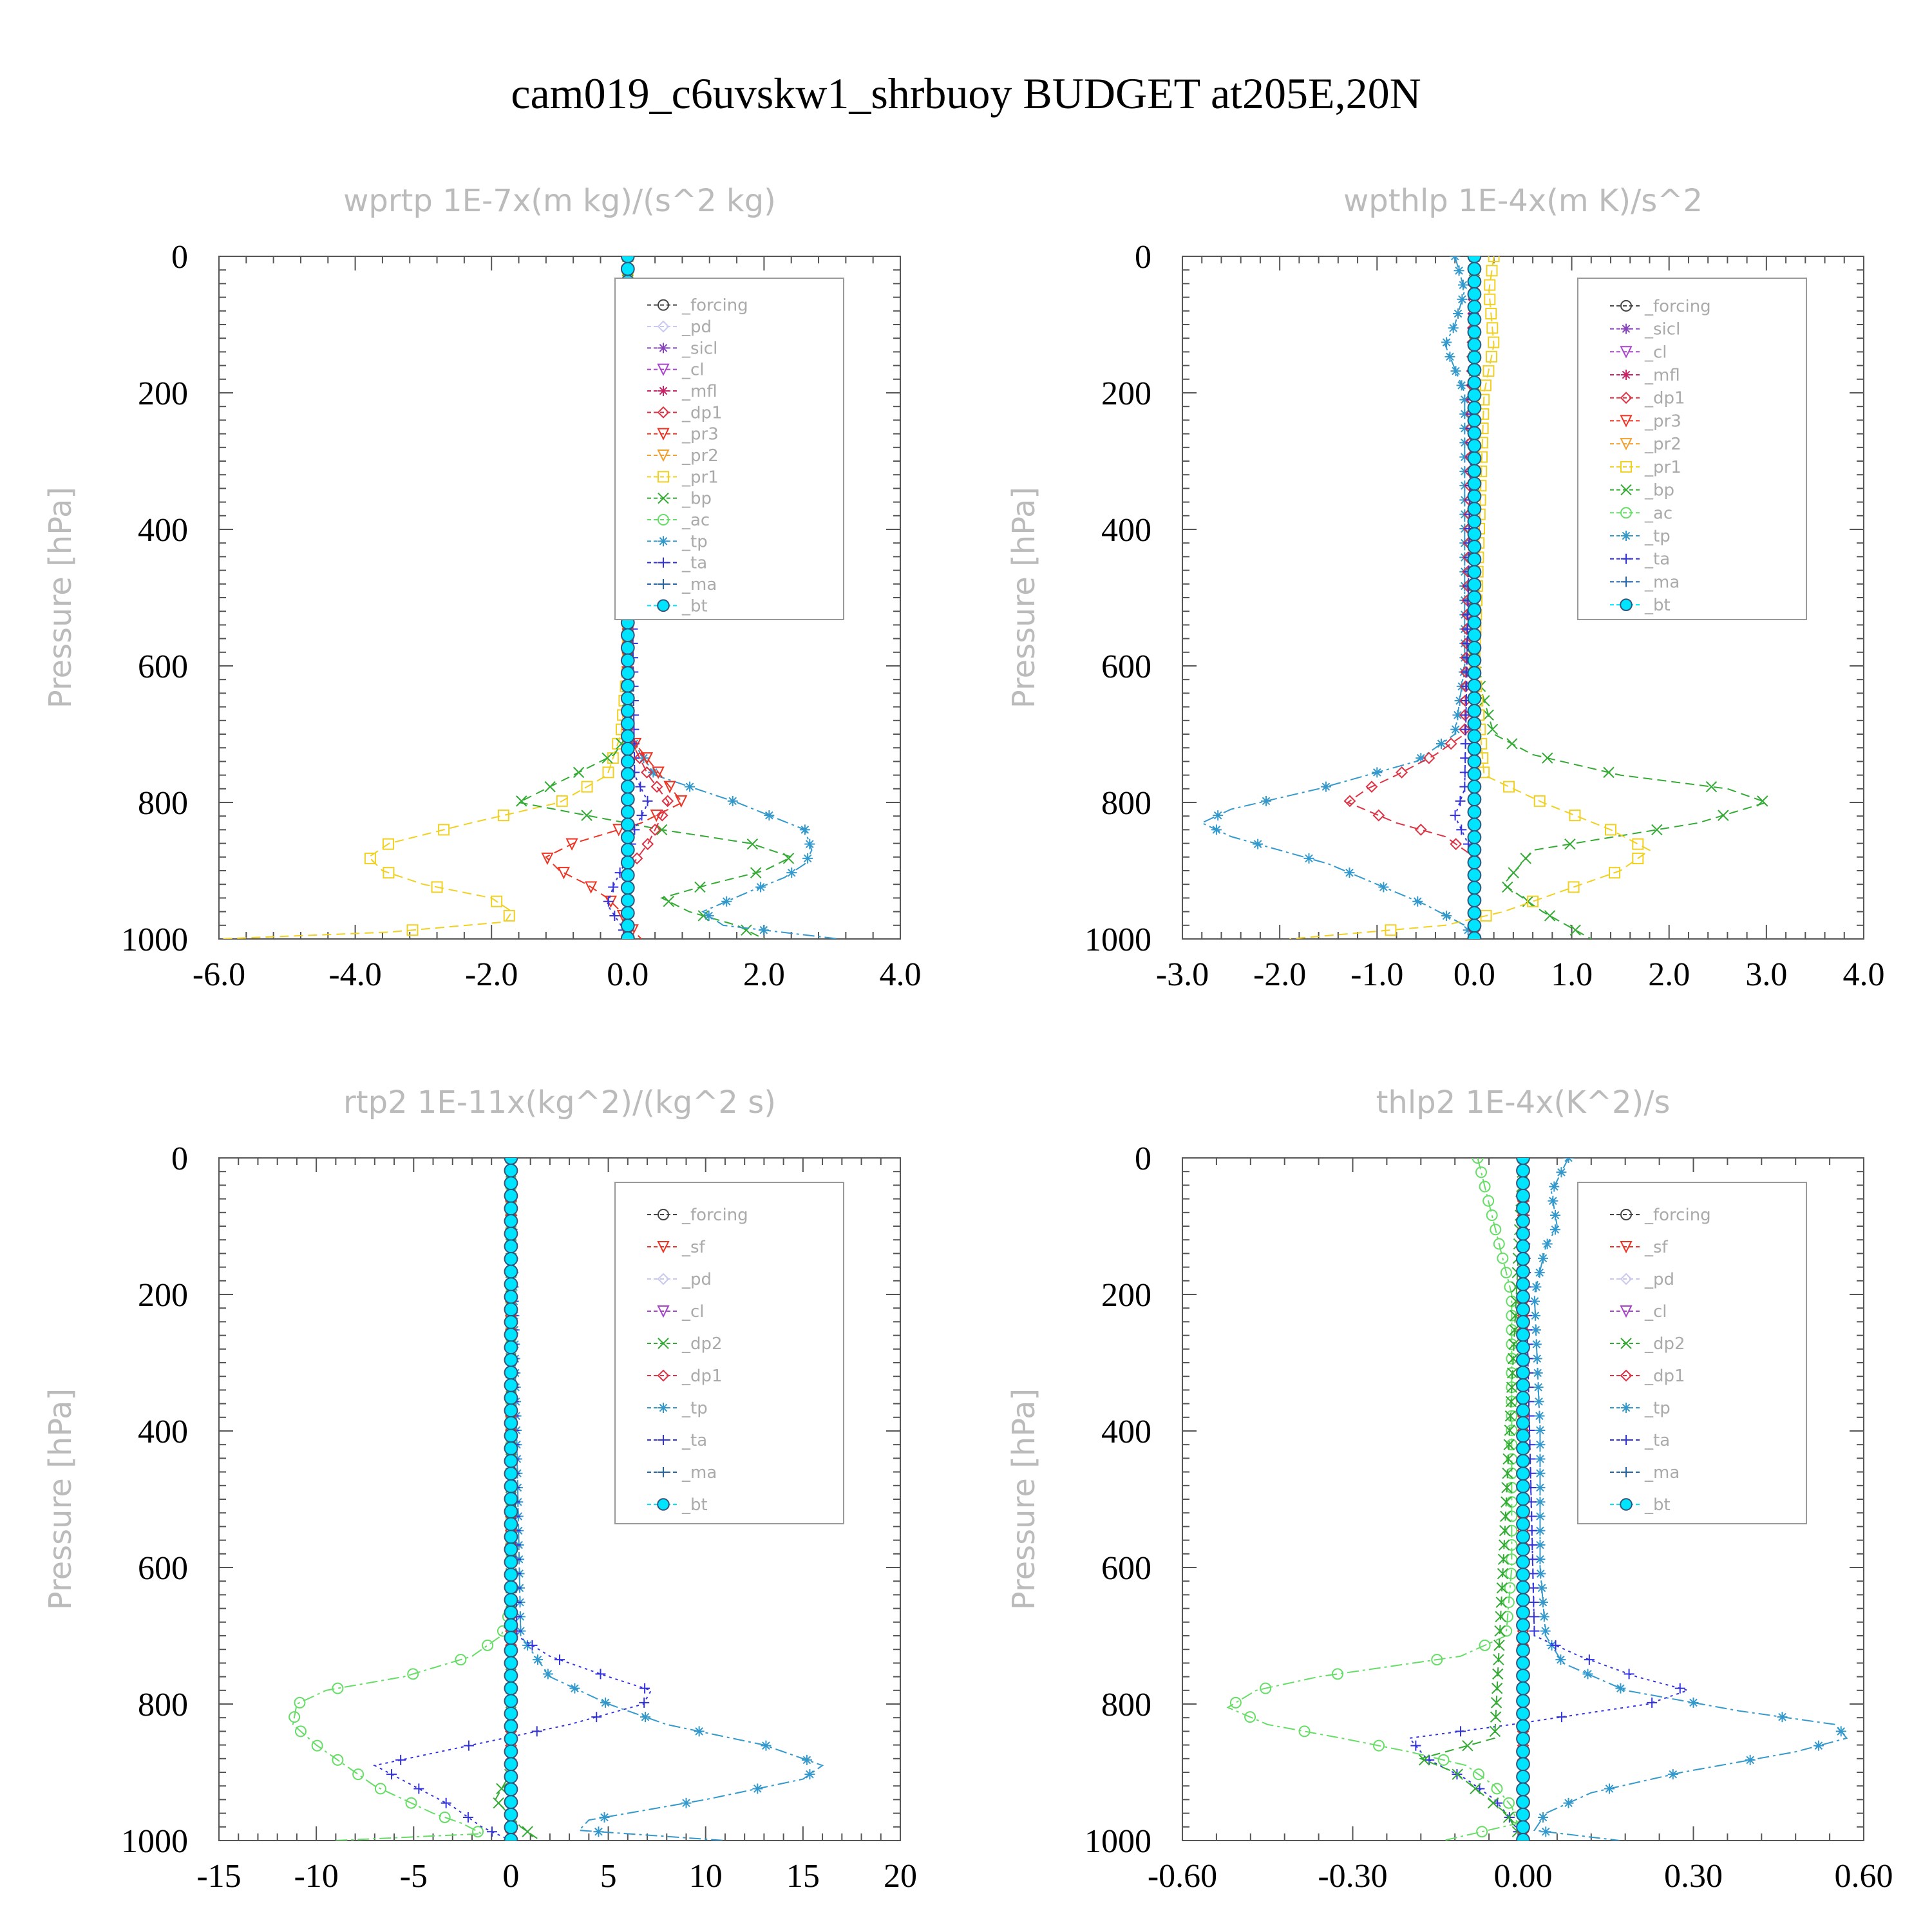 This screenshot has height=1932, width=1932. Describe the element at coordinates (1657, 605) in the screenshot. I see `legend-label: _bt` at that location.